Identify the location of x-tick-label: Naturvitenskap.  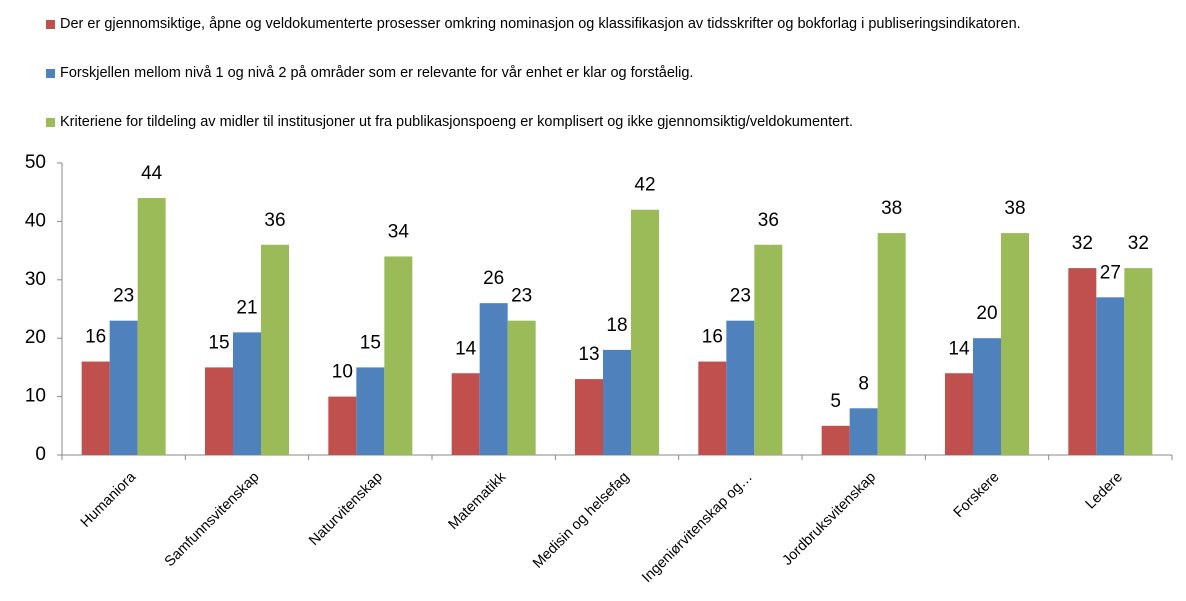
(346, 509).